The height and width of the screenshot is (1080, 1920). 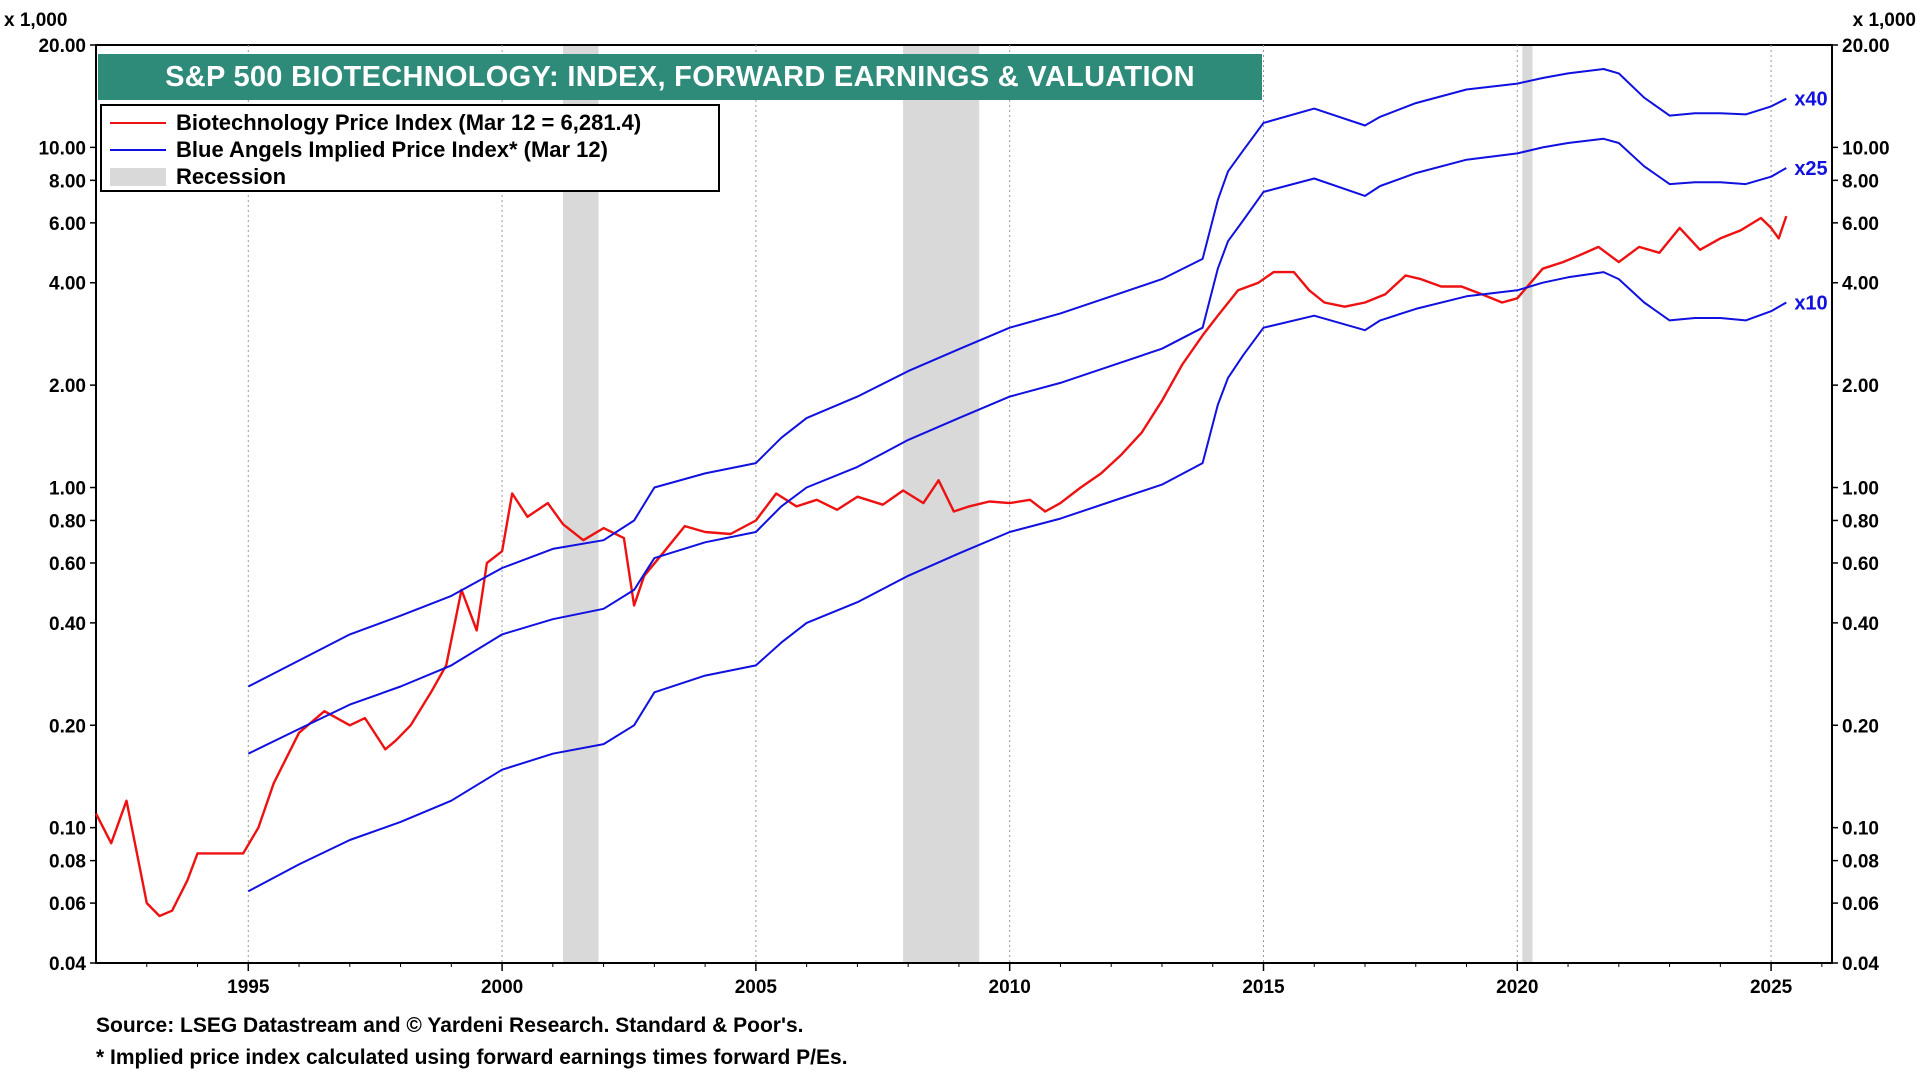 I want to click on y-tick-label-right: 0.40, so click(x=1860, y=624).